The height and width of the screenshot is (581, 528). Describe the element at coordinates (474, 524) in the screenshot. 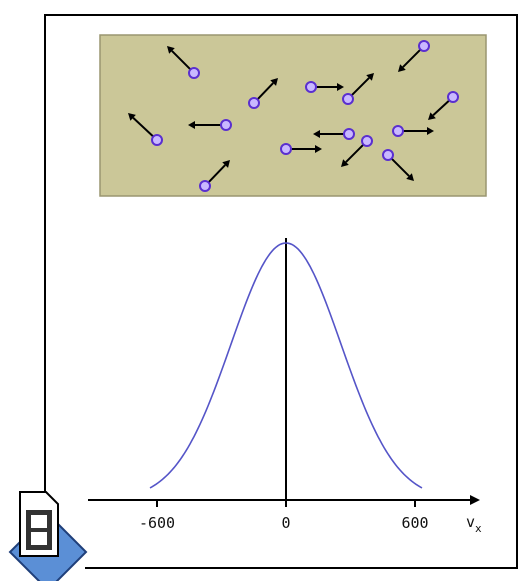

I see `axis-label: vx` at that location.